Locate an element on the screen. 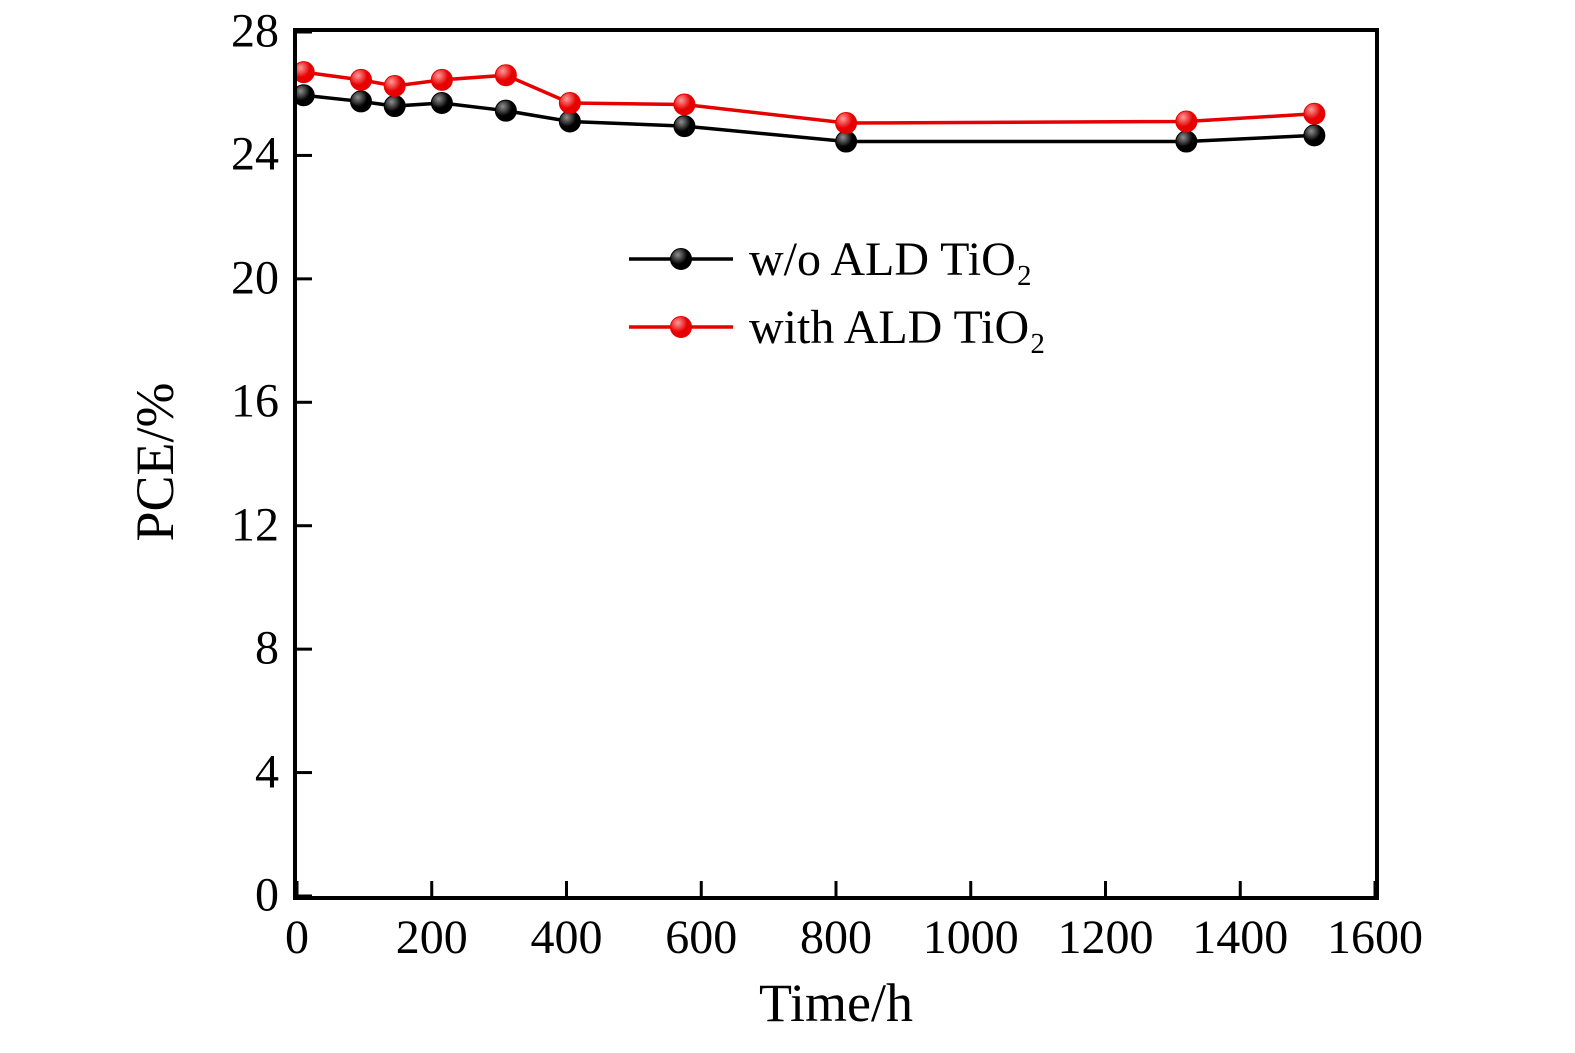 The width and height of the screenshot is (1575, 1053). y-tick-label: 20 is located at coordinates (255, 278).